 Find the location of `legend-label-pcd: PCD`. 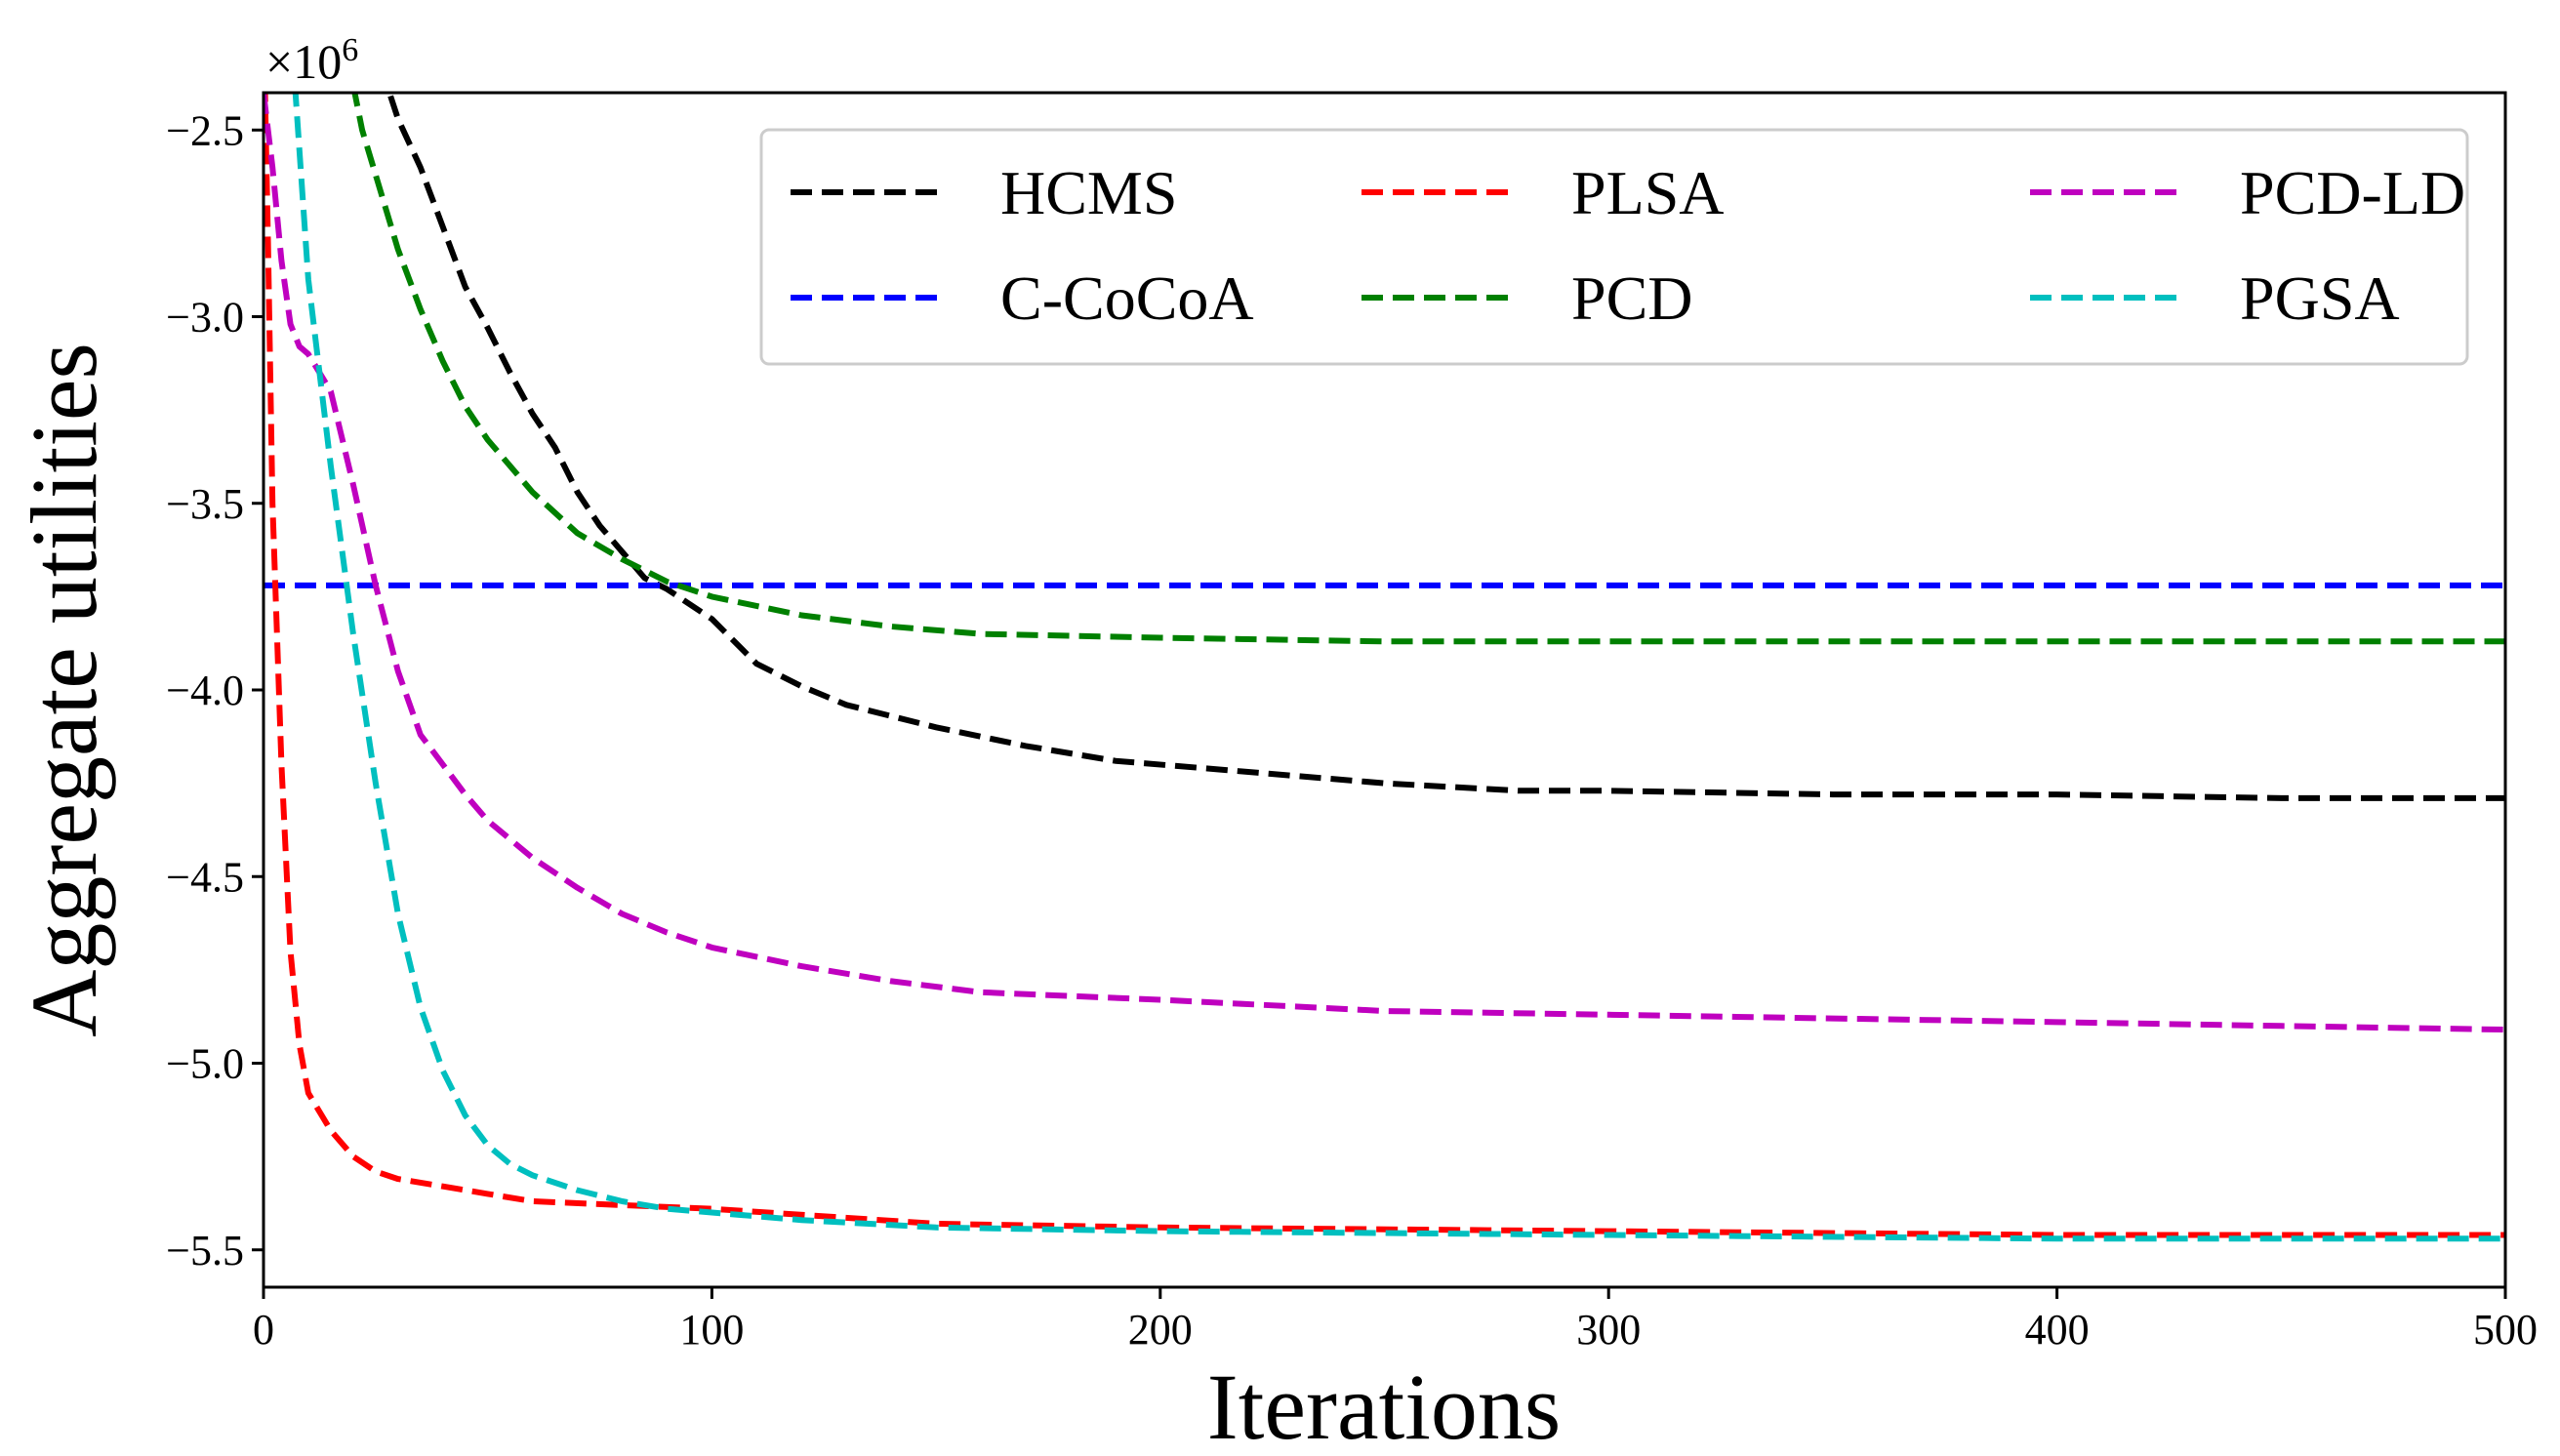

legend-label-pcd: PCD is located at coordinates (1632, 298).